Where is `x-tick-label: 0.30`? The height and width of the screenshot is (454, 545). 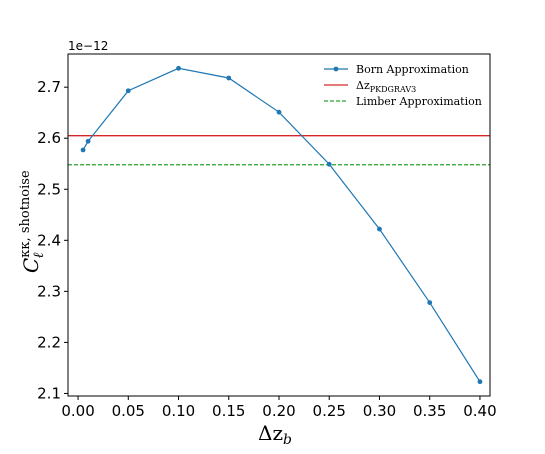
x-tick-label: 0.30 is located at coordinates (379, 411).